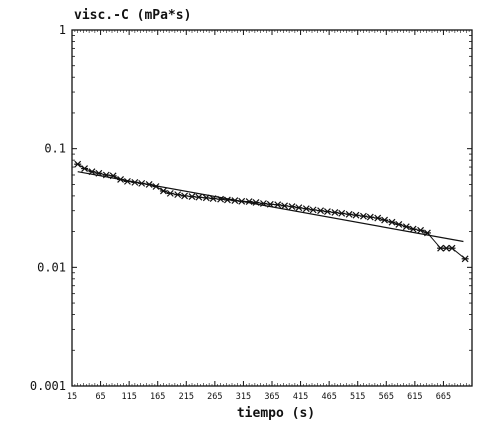 The width and height of the screenshot is (497, 429). I want to click on x-tick-label-9: 465, so click(328, 397).